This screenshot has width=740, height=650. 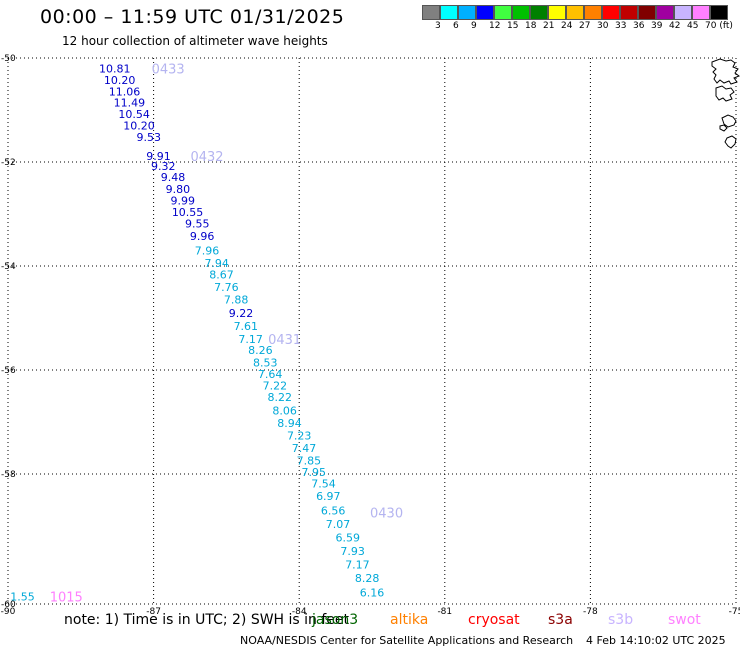 What do you see at coordinates (8, 475) in the screenshot?
I see `y-tick-label: -58` at bounding box center [8, 475].